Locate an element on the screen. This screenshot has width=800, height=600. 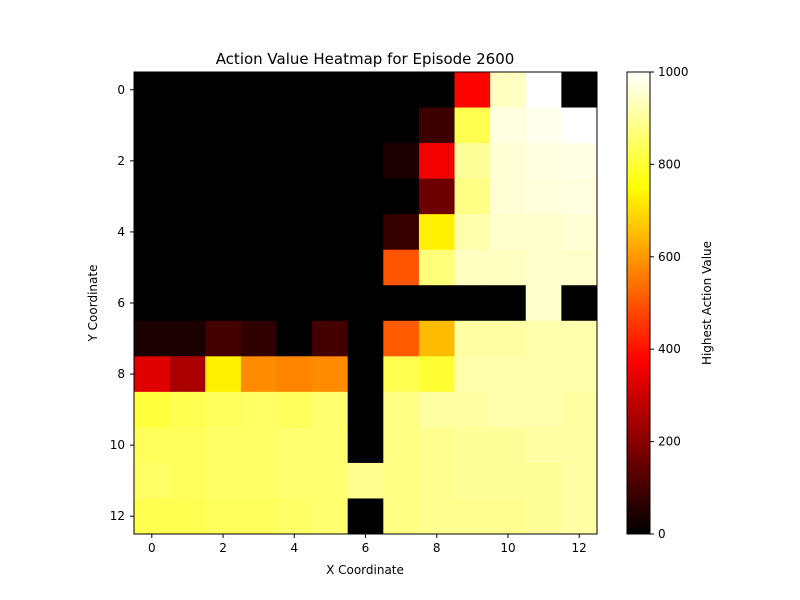
colorbar-tick-label: 800 is located at coordinates (669, 164).